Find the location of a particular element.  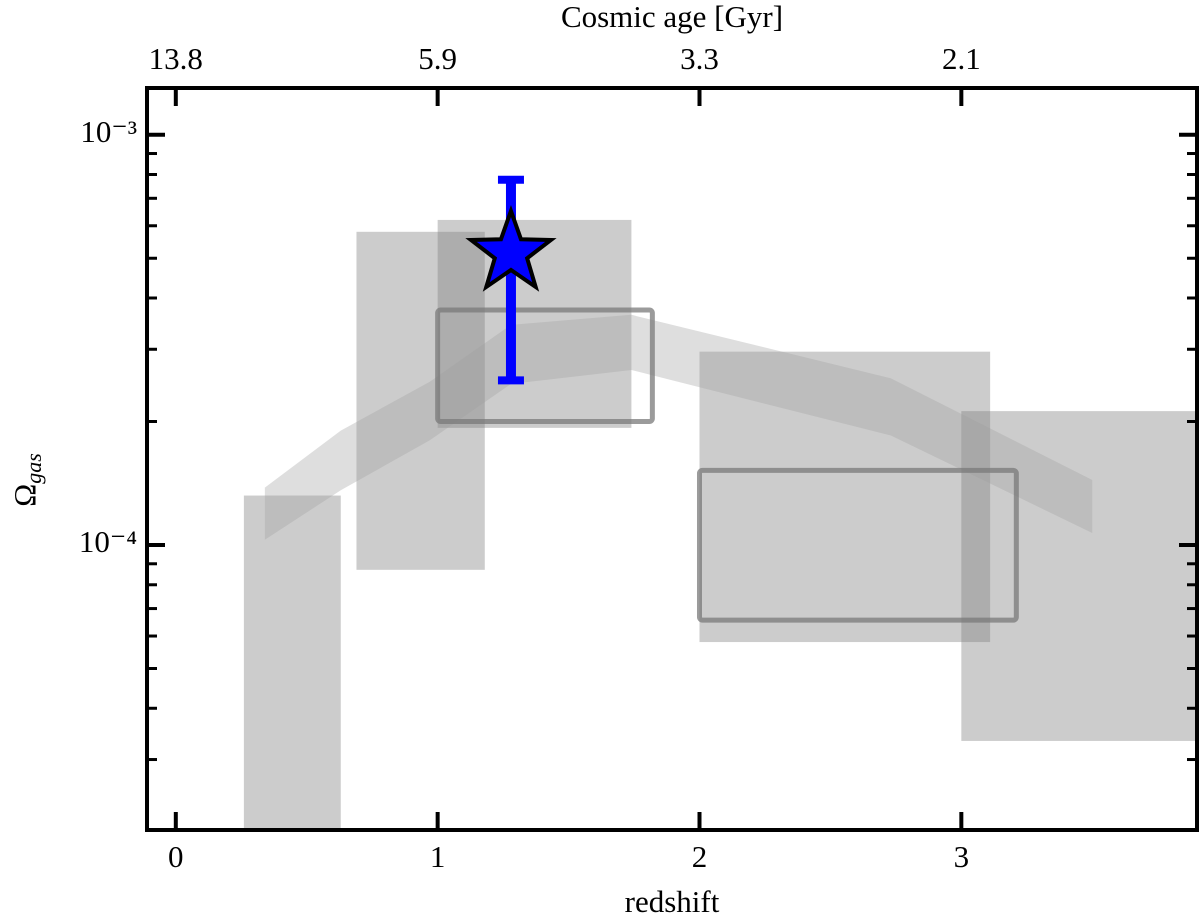

x2-tick-label: 13.8 is located at coordinates (176, 58).